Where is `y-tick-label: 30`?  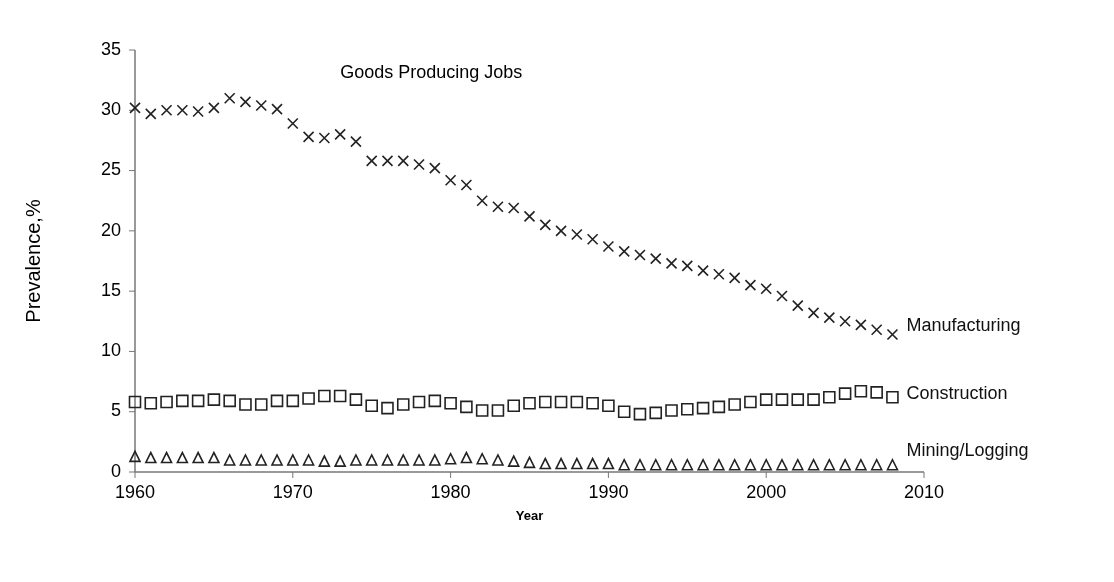 y-tick-label: 30 is located at coordinates (110, 109).